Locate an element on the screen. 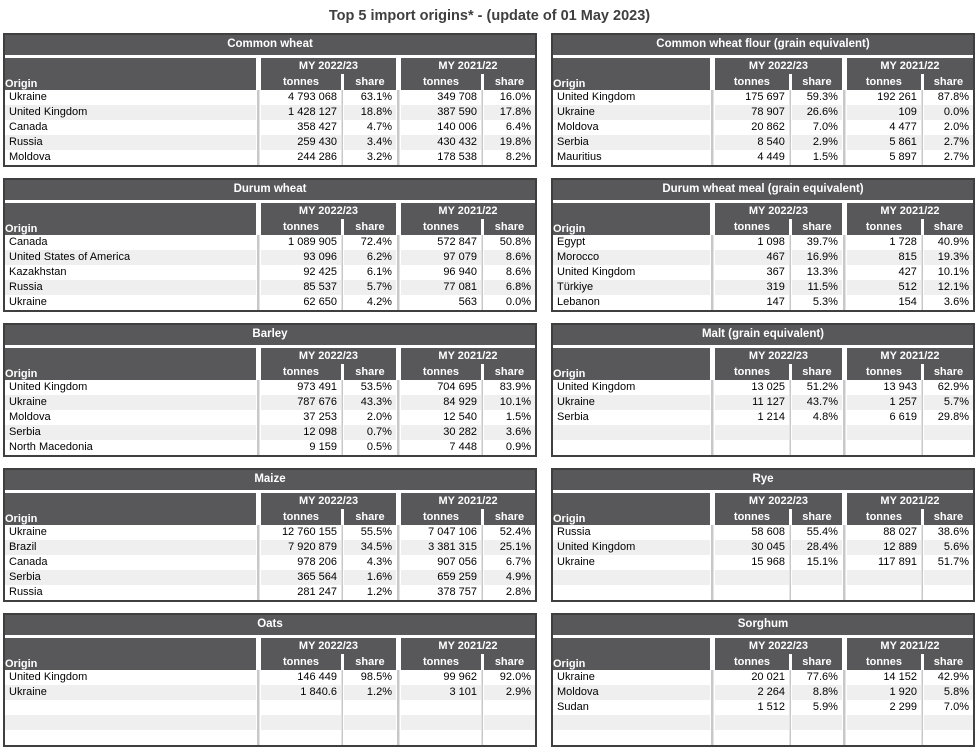  tonnes-2021-22-cell: 907 056 is located at coordinates (441, 562).